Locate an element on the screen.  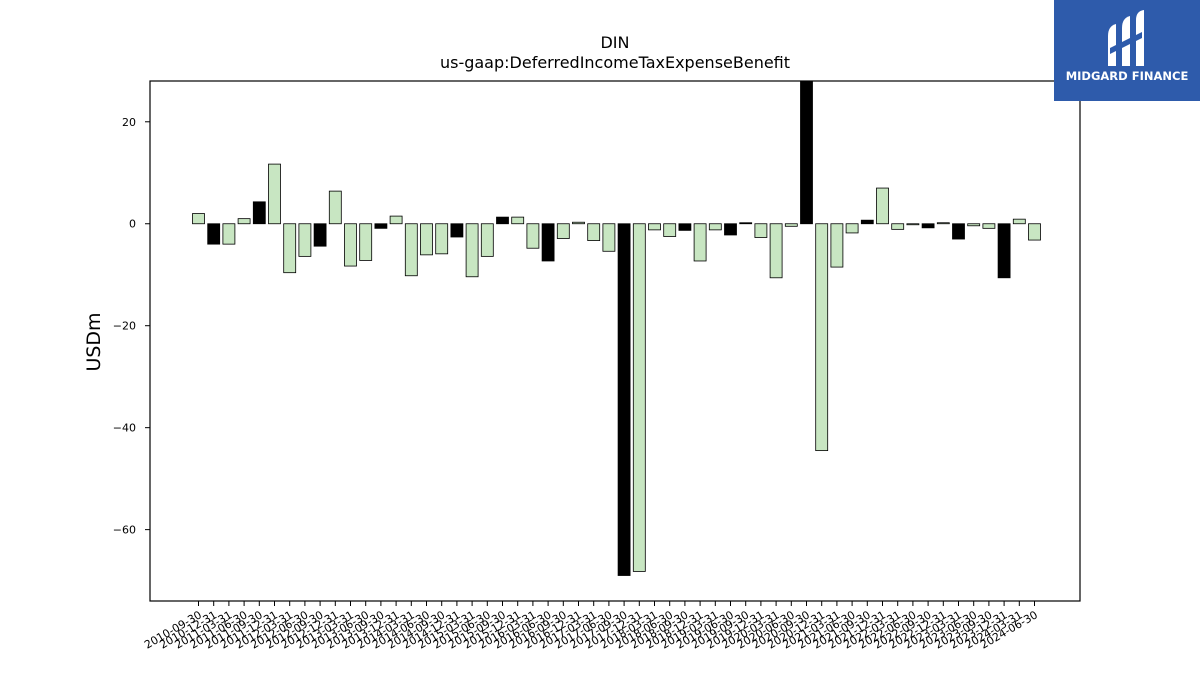
y-tick-label: −40 is located at coordinates (124, 428).